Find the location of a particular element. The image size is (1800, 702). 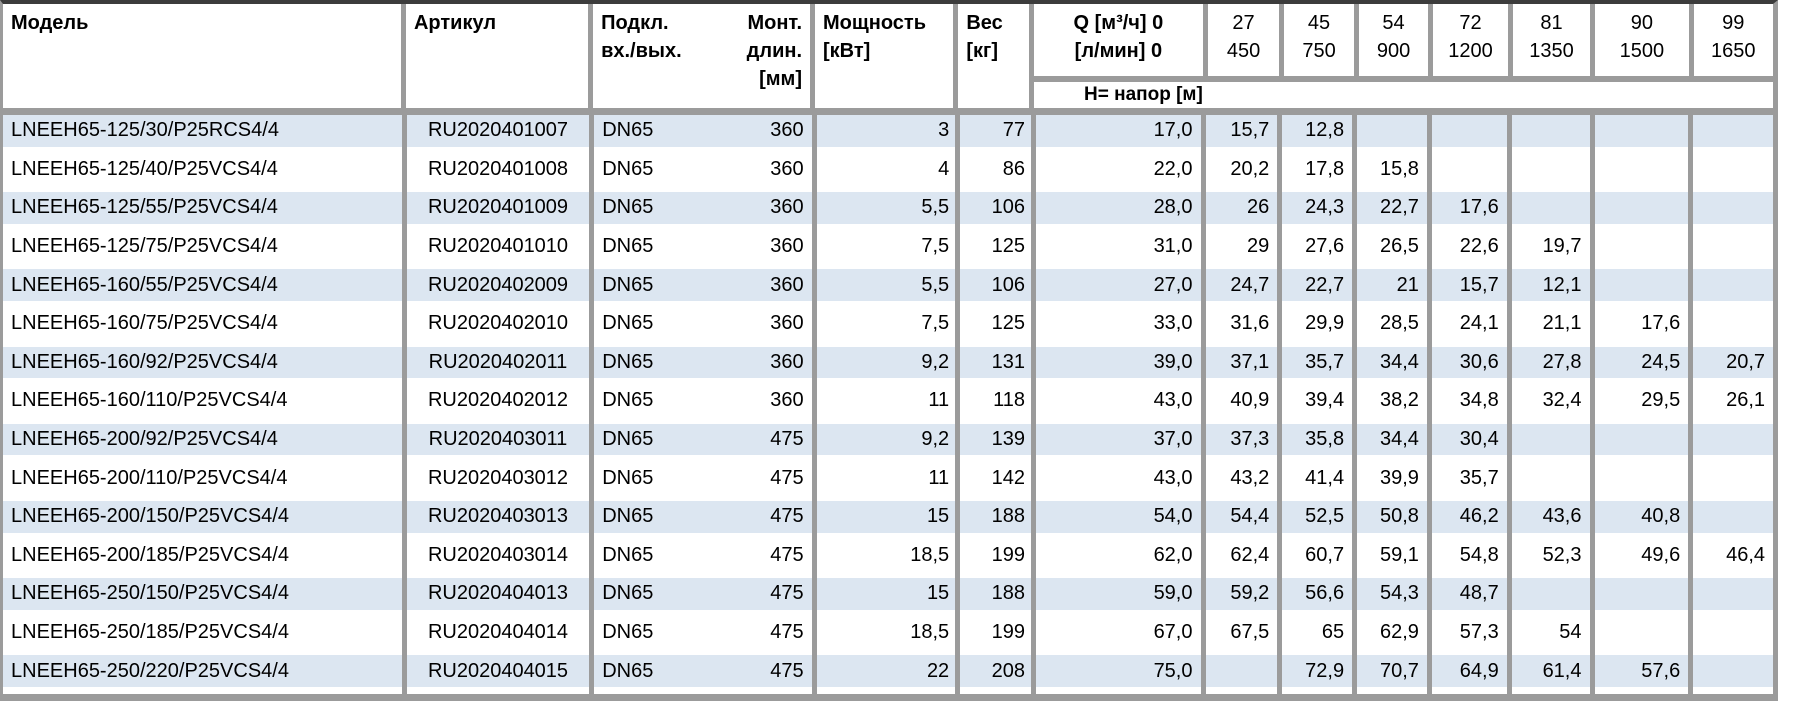

cell-head-72: 17,6 is located at coordinates (1466, 211).